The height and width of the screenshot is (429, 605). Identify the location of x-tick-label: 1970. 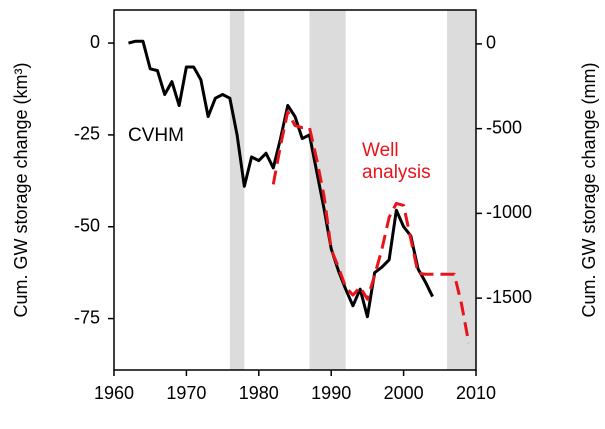
(186, 393).